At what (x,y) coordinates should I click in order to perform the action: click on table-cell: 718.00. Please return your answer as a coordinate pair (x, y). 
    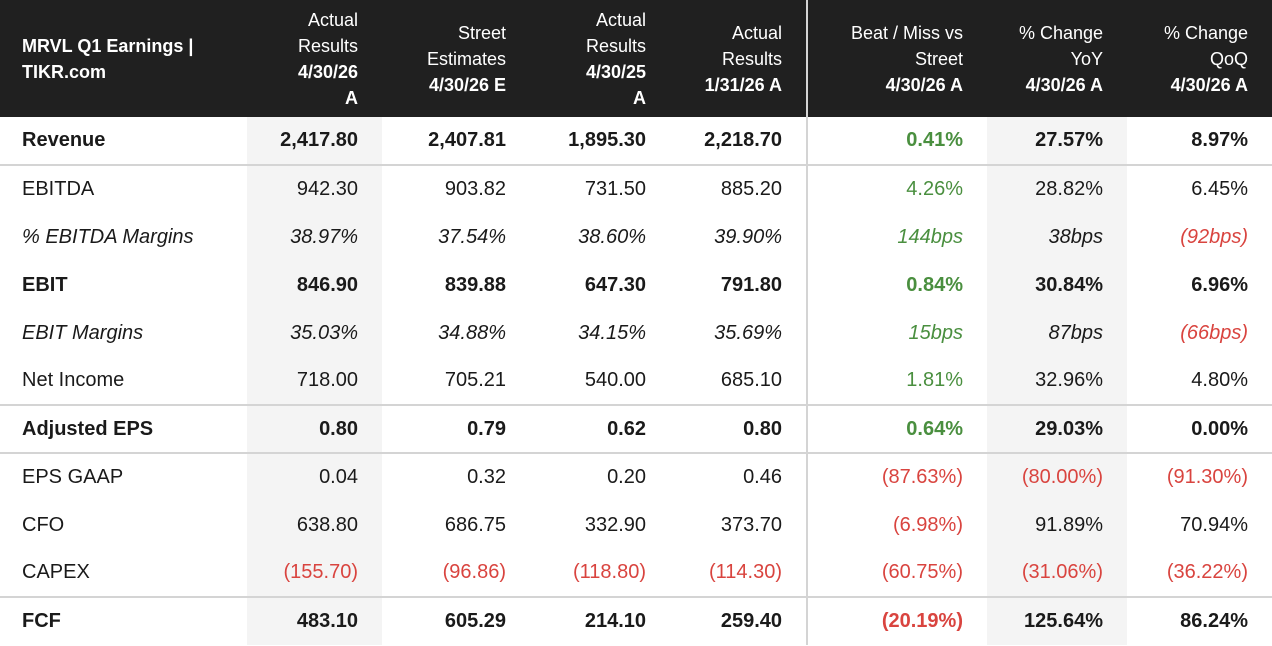
    Looking at the image, I should click on (314, 381).